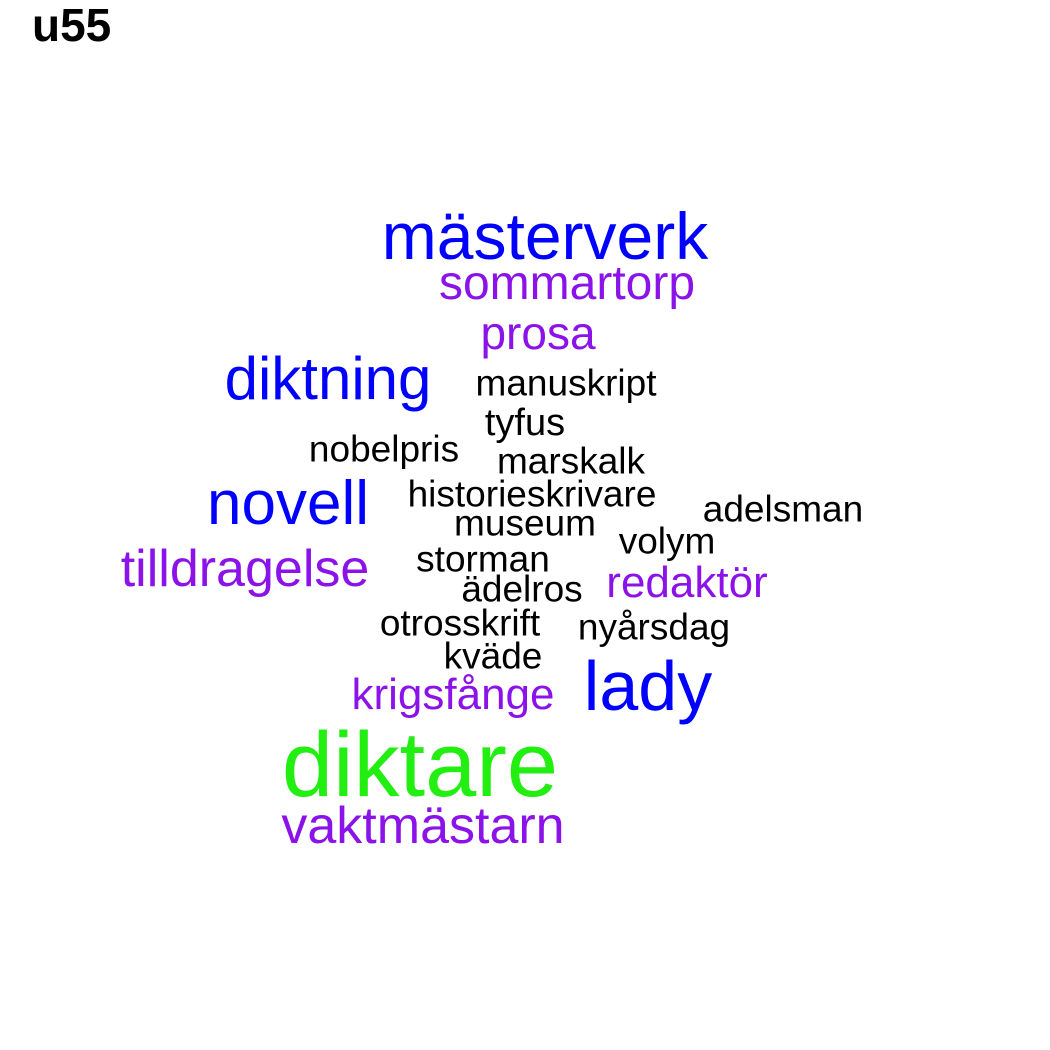 This screenshot has width=1050, height=1050. Describe the element at coordinates (423, 826) in the screenshot. I see `word-vaktmastarn: vaktmästarn` at that location.